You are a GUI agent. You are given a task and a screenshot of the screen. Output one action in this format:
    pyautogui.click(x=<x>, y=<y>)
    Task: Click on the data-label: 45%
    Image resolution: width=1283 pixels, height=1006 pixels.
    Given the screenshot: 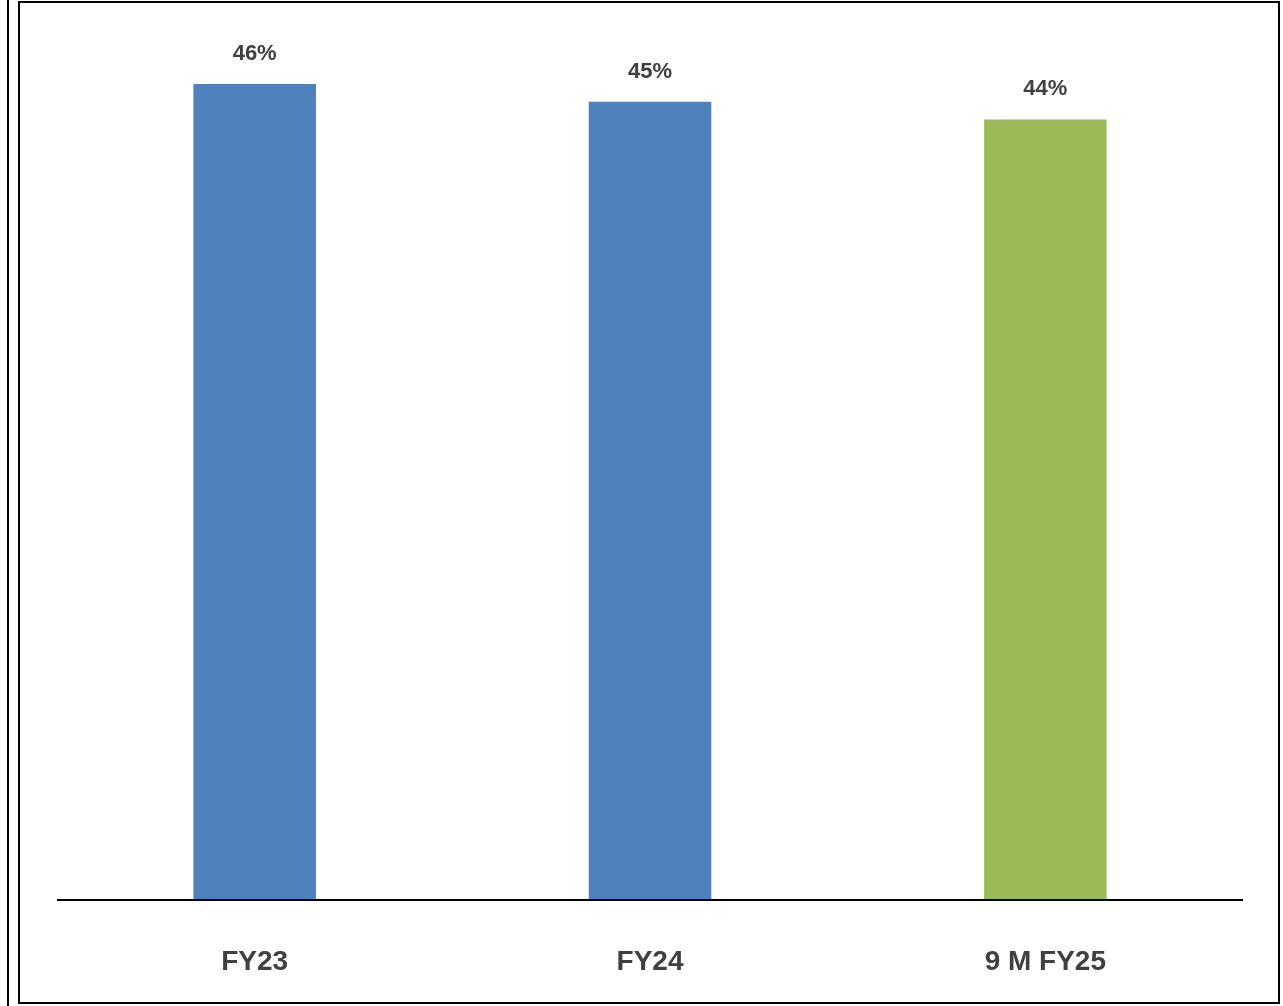 What is the action you would take?
    pyautogui.click(x=650, y=70)
    